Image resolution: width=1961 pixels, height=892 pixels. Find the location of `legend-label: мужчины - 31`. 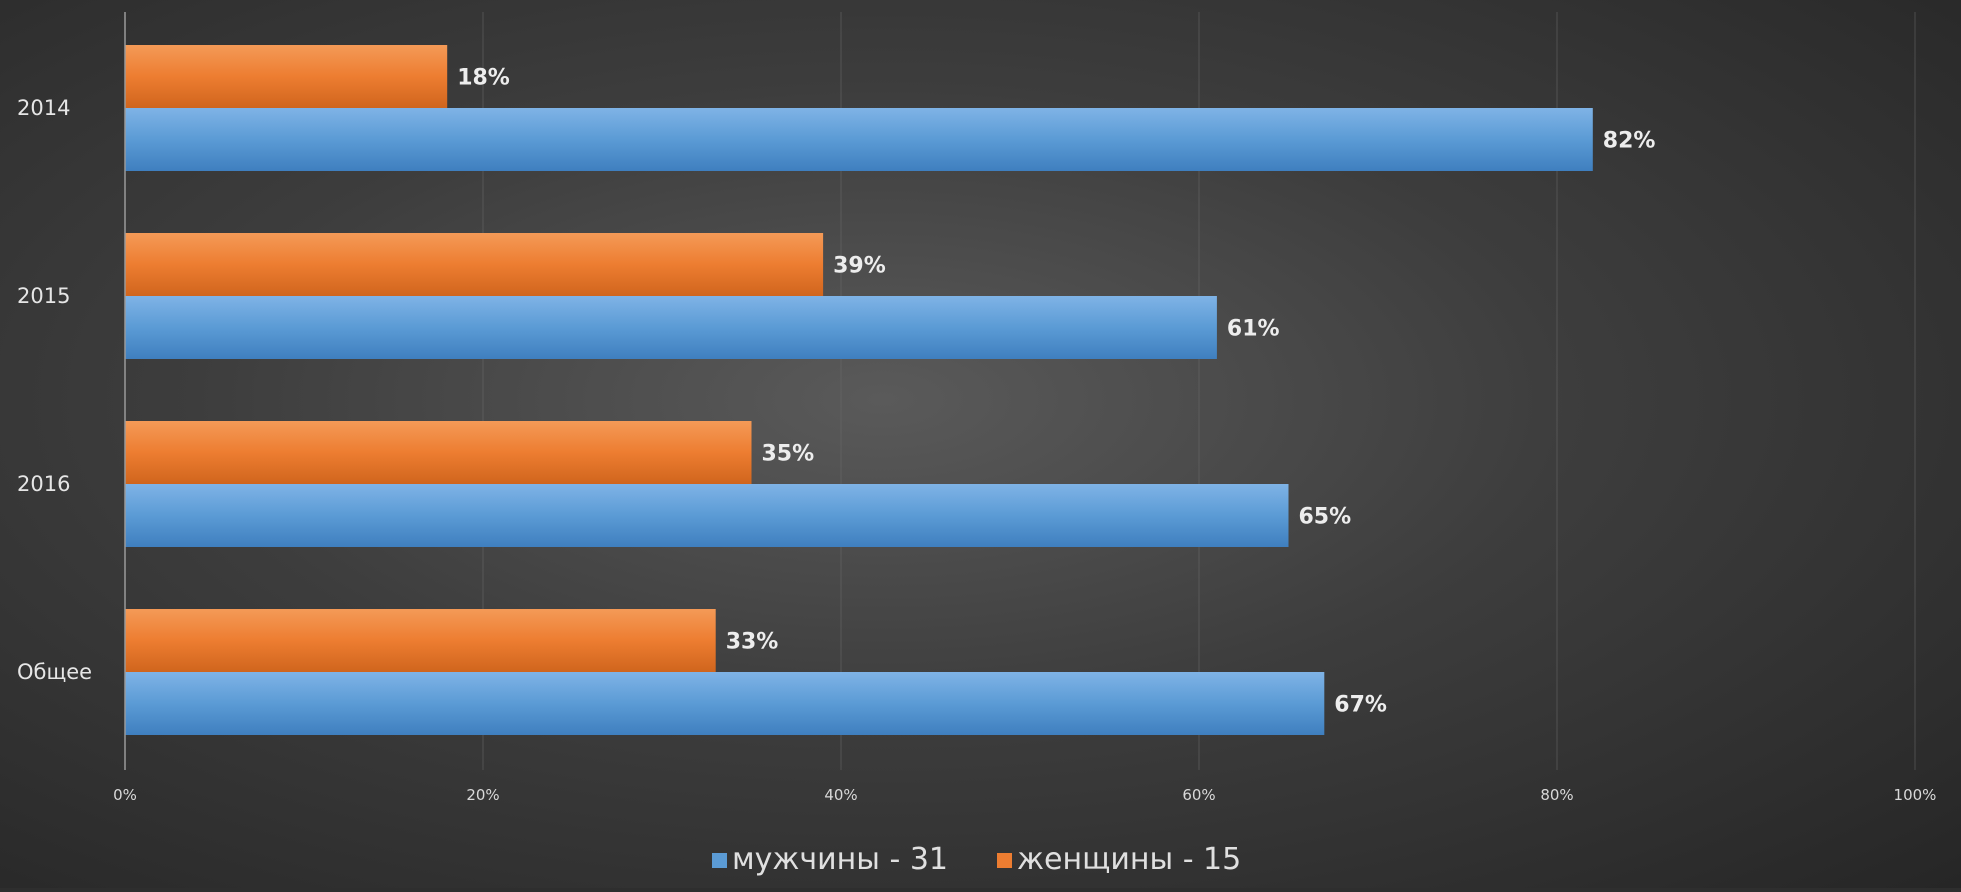

legend-label: мужчины - 31 is located at coordinates (840, 859).